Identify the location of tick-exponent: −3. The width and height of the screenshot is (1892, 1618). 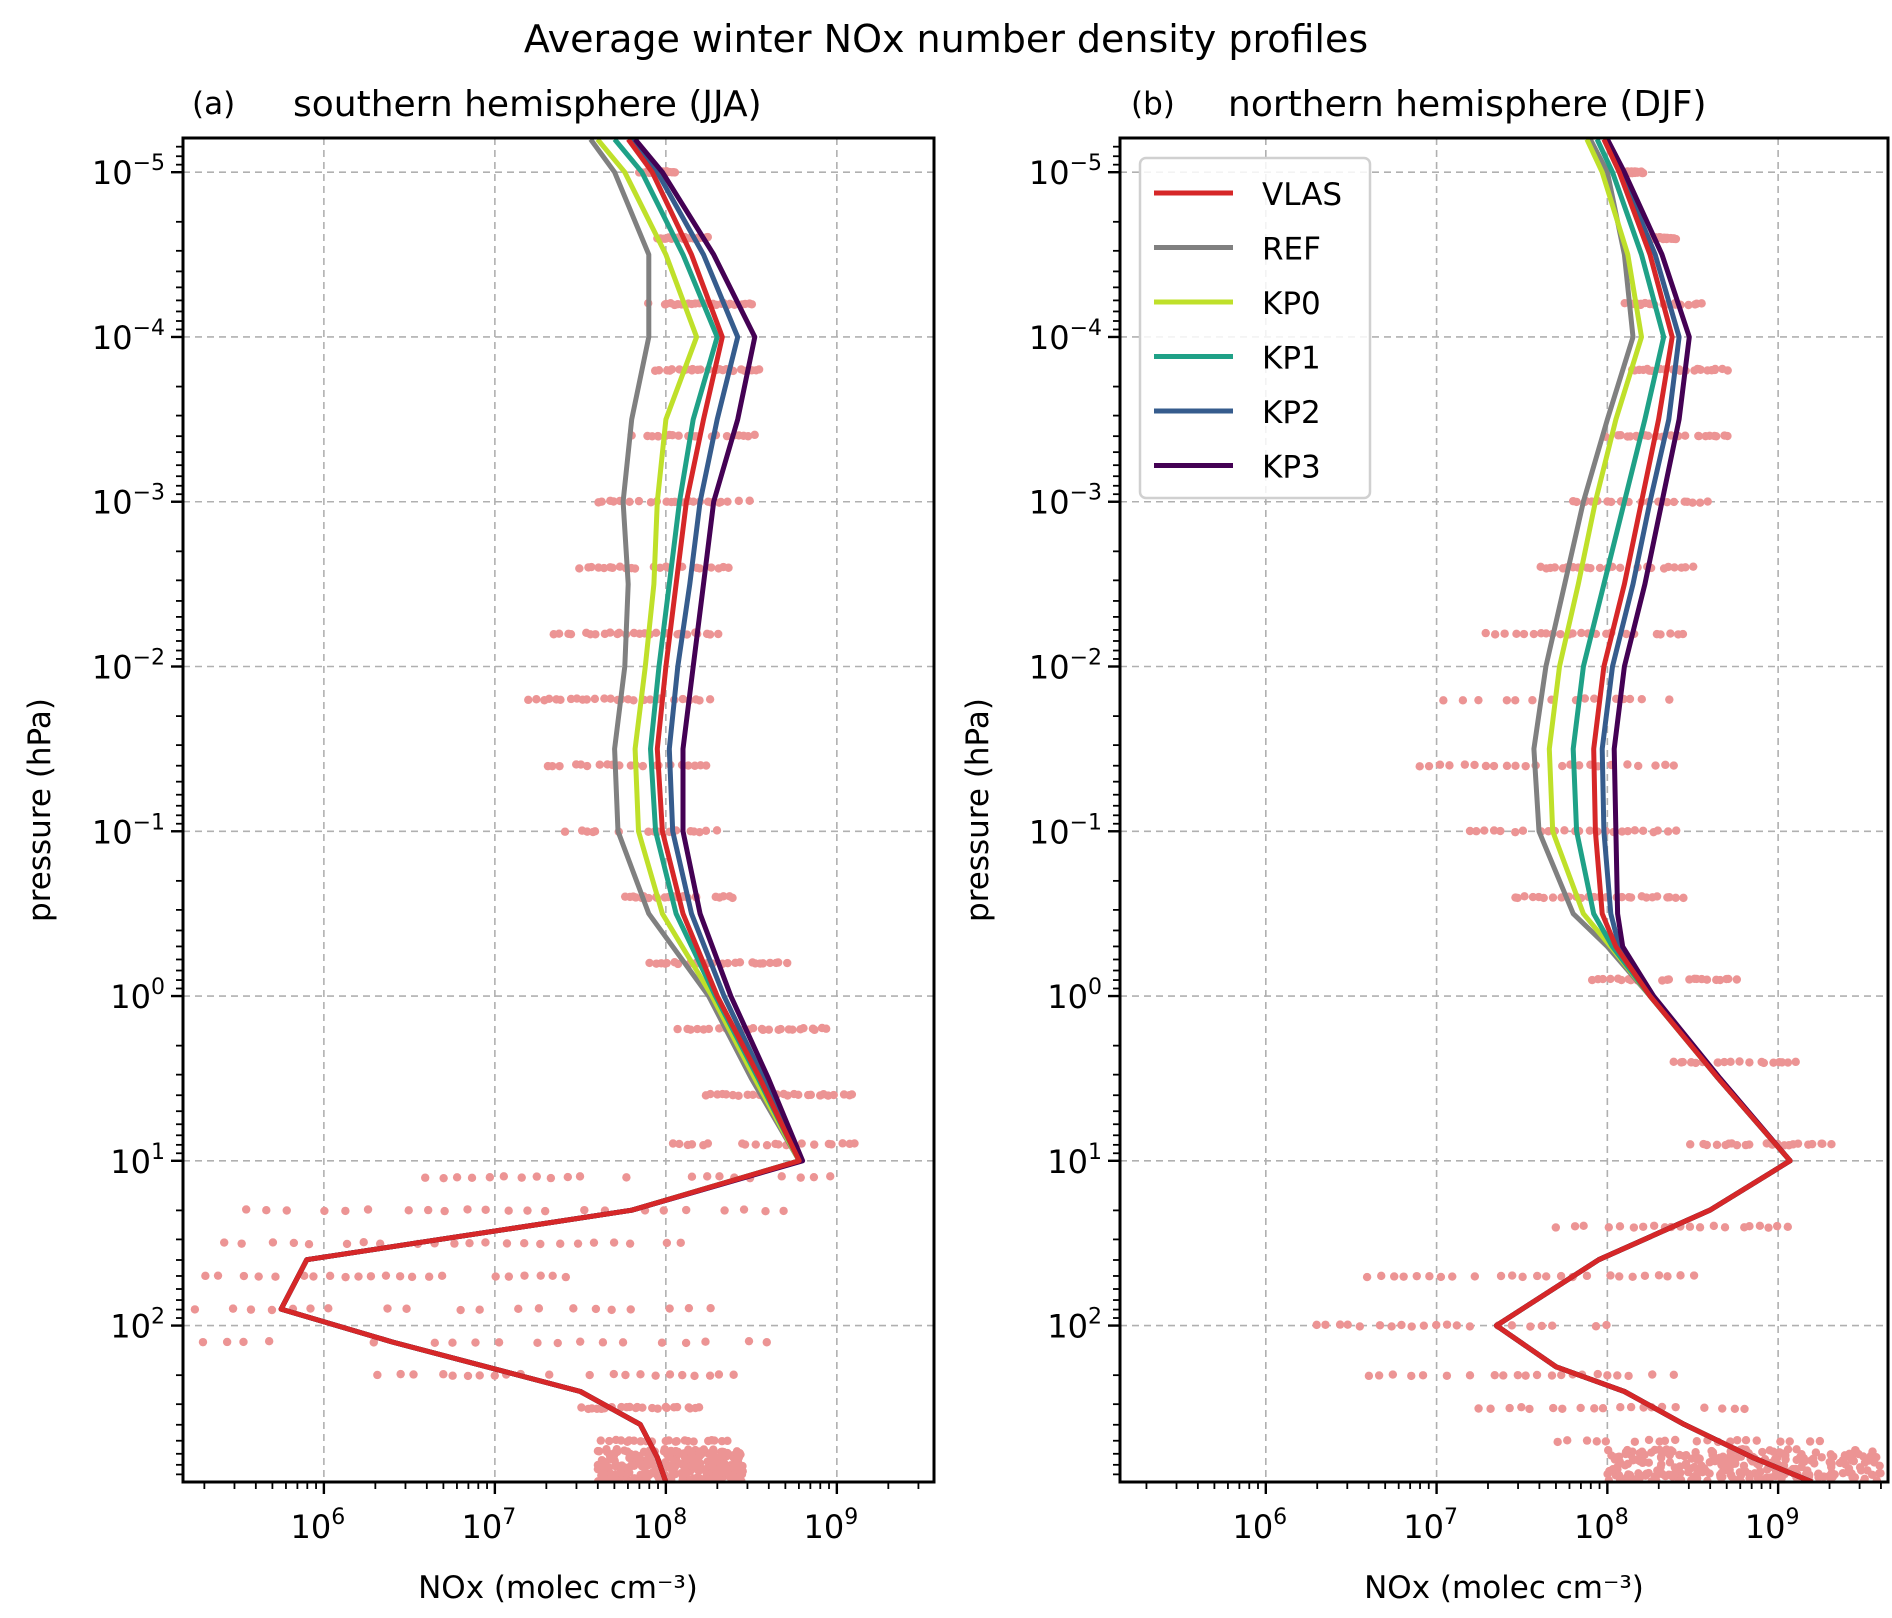
(1086, 493).